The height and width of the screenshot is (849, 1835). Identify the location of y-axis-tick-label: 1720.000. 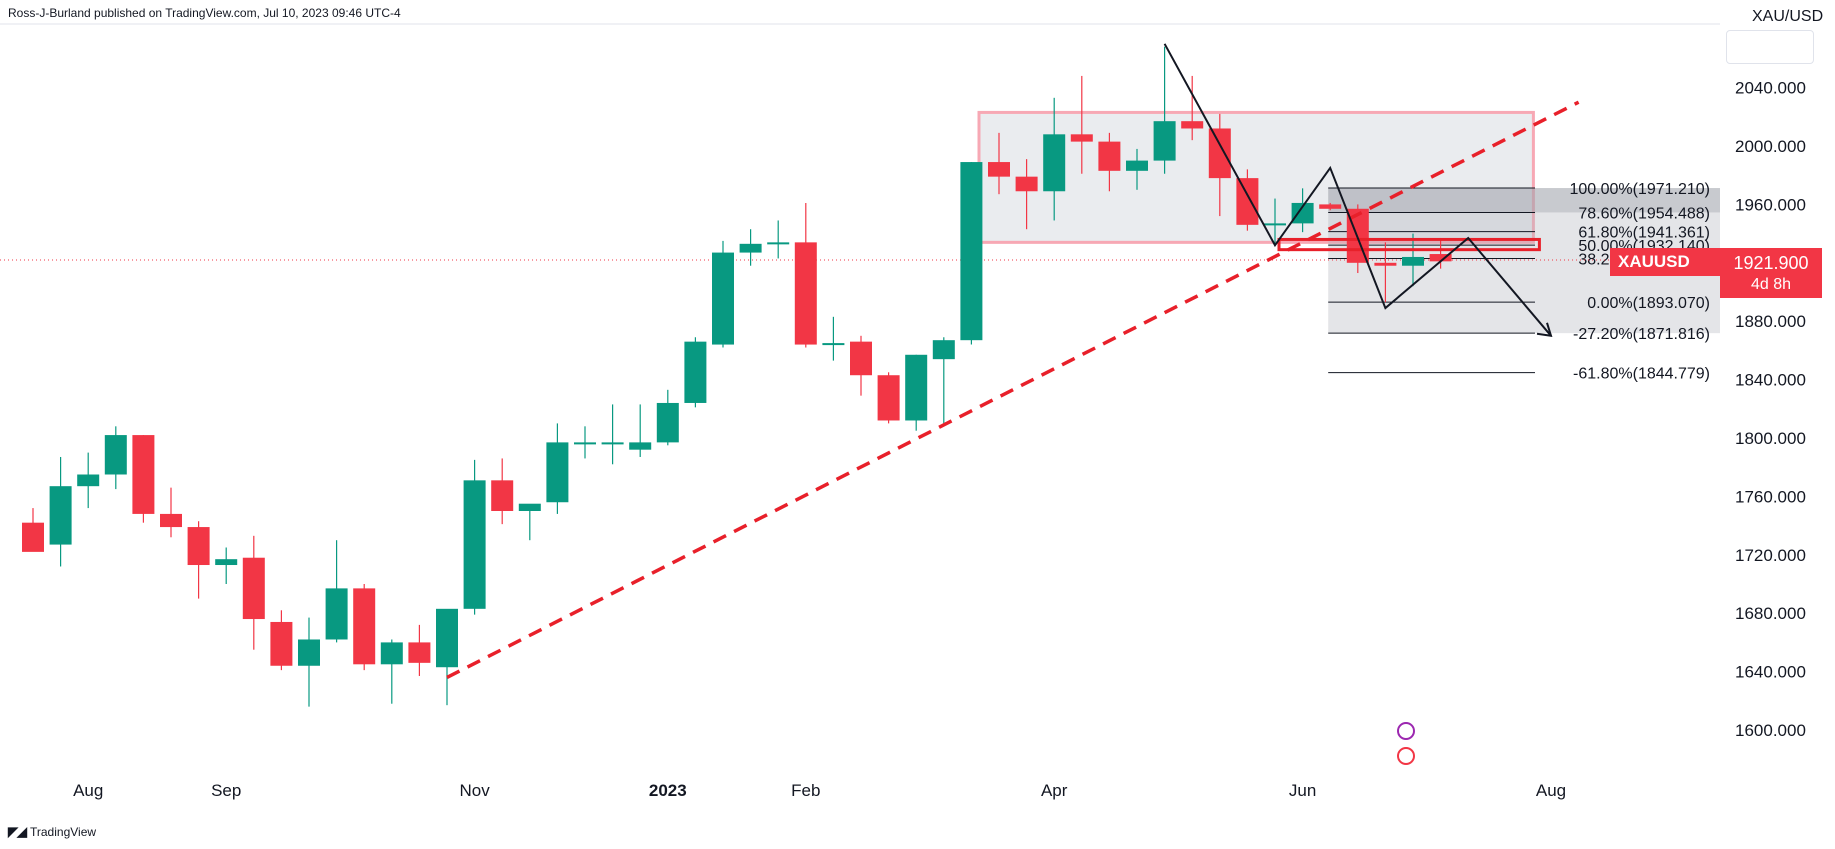
(1770, 555).